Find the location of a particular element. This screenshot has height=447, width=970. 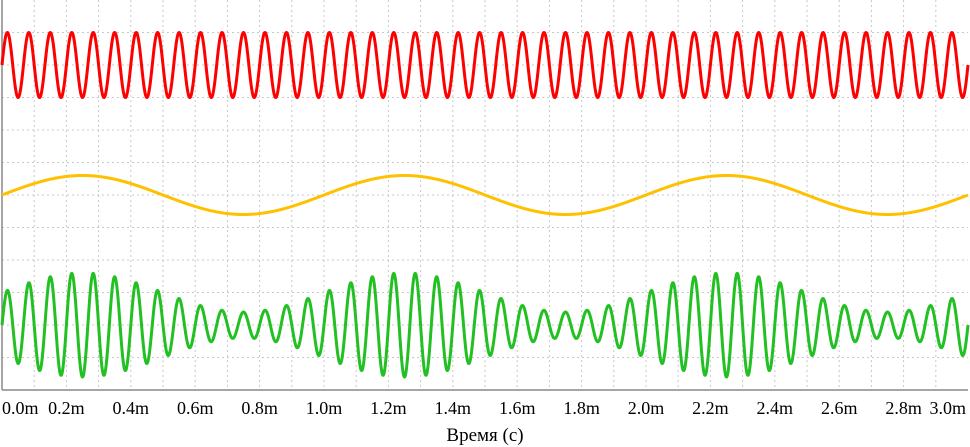

x-tick-label: 2.2m is located at coordinates (710, 408).